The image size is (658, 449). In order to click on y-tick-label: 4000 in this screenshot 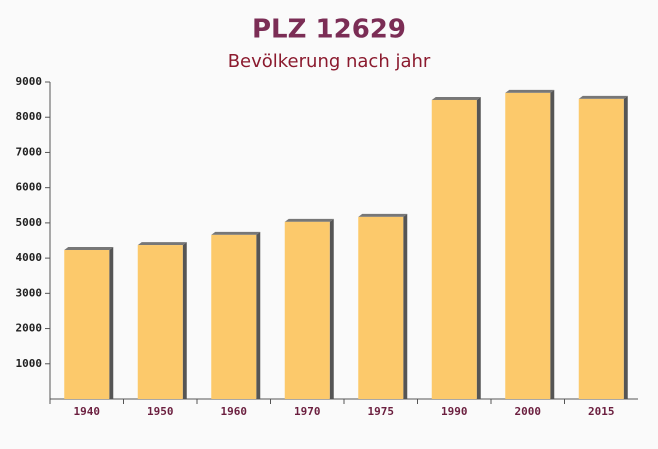, I will do `click(29, 257)`.